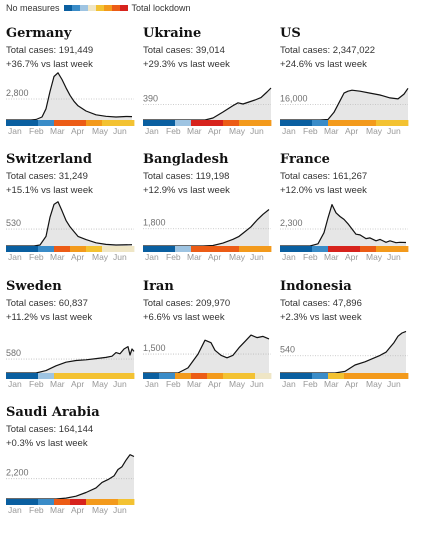 Image resolution: width=446 pixels, height=533 pixels. What do you see at coordinates (154, 223) in the screenshot?
I see `reference-label: 1,800` at bounding box center [154, 223].